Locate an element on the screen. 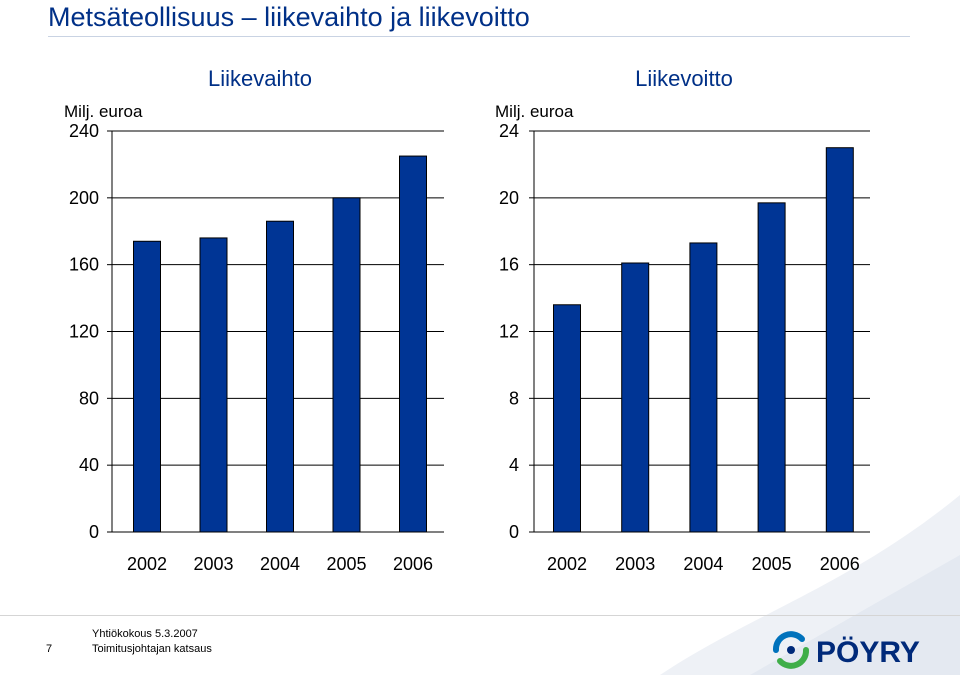 The width and height of the screenshot is (960, 675). y-tick-label: 240 is located at coordinates (84, 131).